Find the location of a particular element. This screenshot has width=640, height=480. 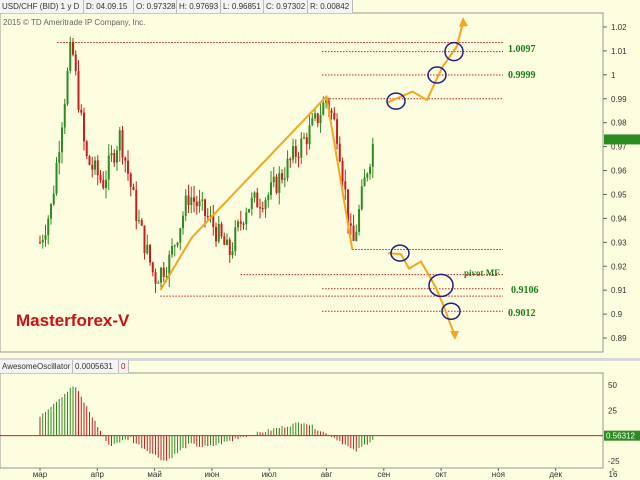

osc-tick-label: 50 is located at coordinates (612, 385).